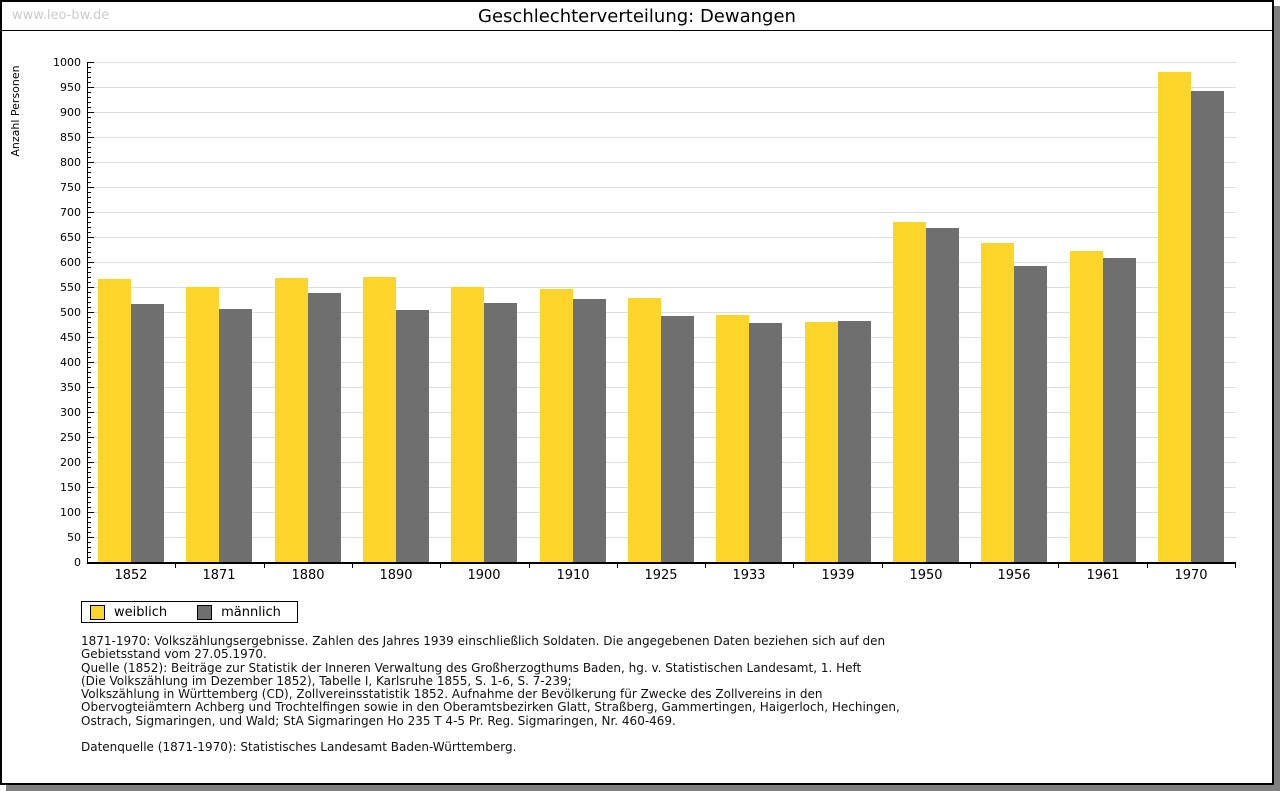  What do you see at coordinates (87, 312) in the screenshot?
I see `y-axis-line` at bounding box center [87, 312].